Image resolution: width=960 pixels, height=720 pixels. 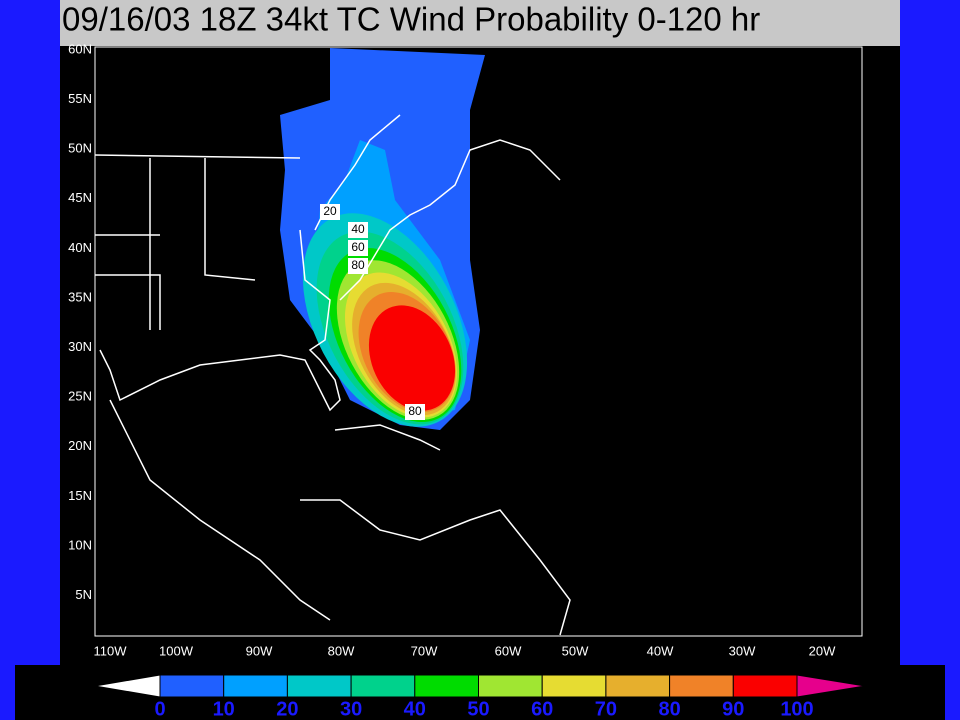 I want to click on lat-label: 35N, so click(x=80, y=296).